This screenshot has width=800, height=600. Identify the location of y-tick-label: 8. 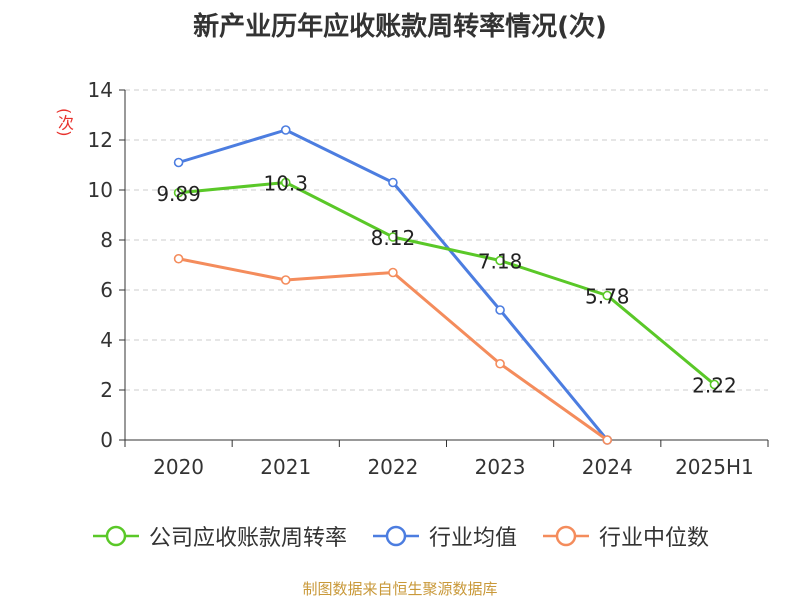
(106, 240).